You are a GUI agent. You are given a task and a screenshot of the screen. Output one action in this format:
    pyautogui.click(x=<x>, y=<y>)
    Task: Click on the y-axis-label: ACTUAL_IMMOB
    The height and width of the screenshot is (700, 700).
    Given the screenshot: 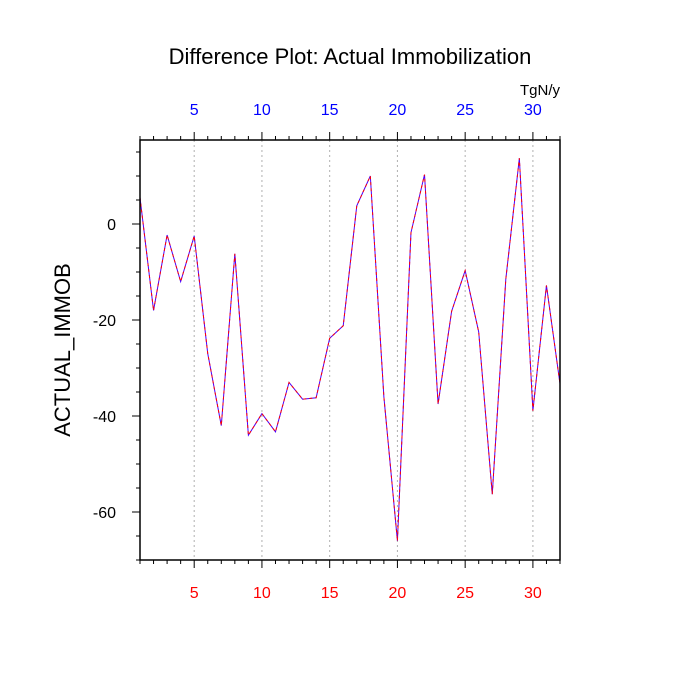 What is the action you would take?
    pyautogui.click(x=62, y=350)
    